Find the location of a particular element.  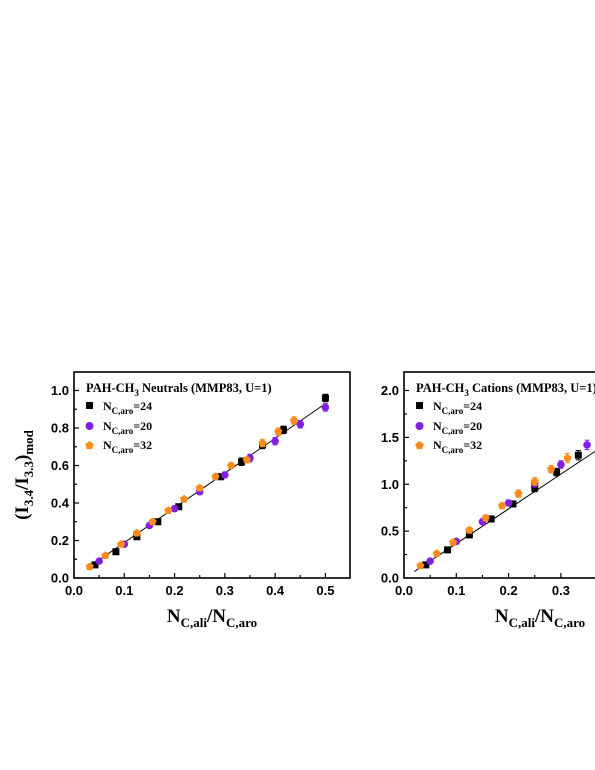

x-ticks: 0.0 0.1 0.2 0.3 0.4 0.5 is located at coordinates (199, 585).